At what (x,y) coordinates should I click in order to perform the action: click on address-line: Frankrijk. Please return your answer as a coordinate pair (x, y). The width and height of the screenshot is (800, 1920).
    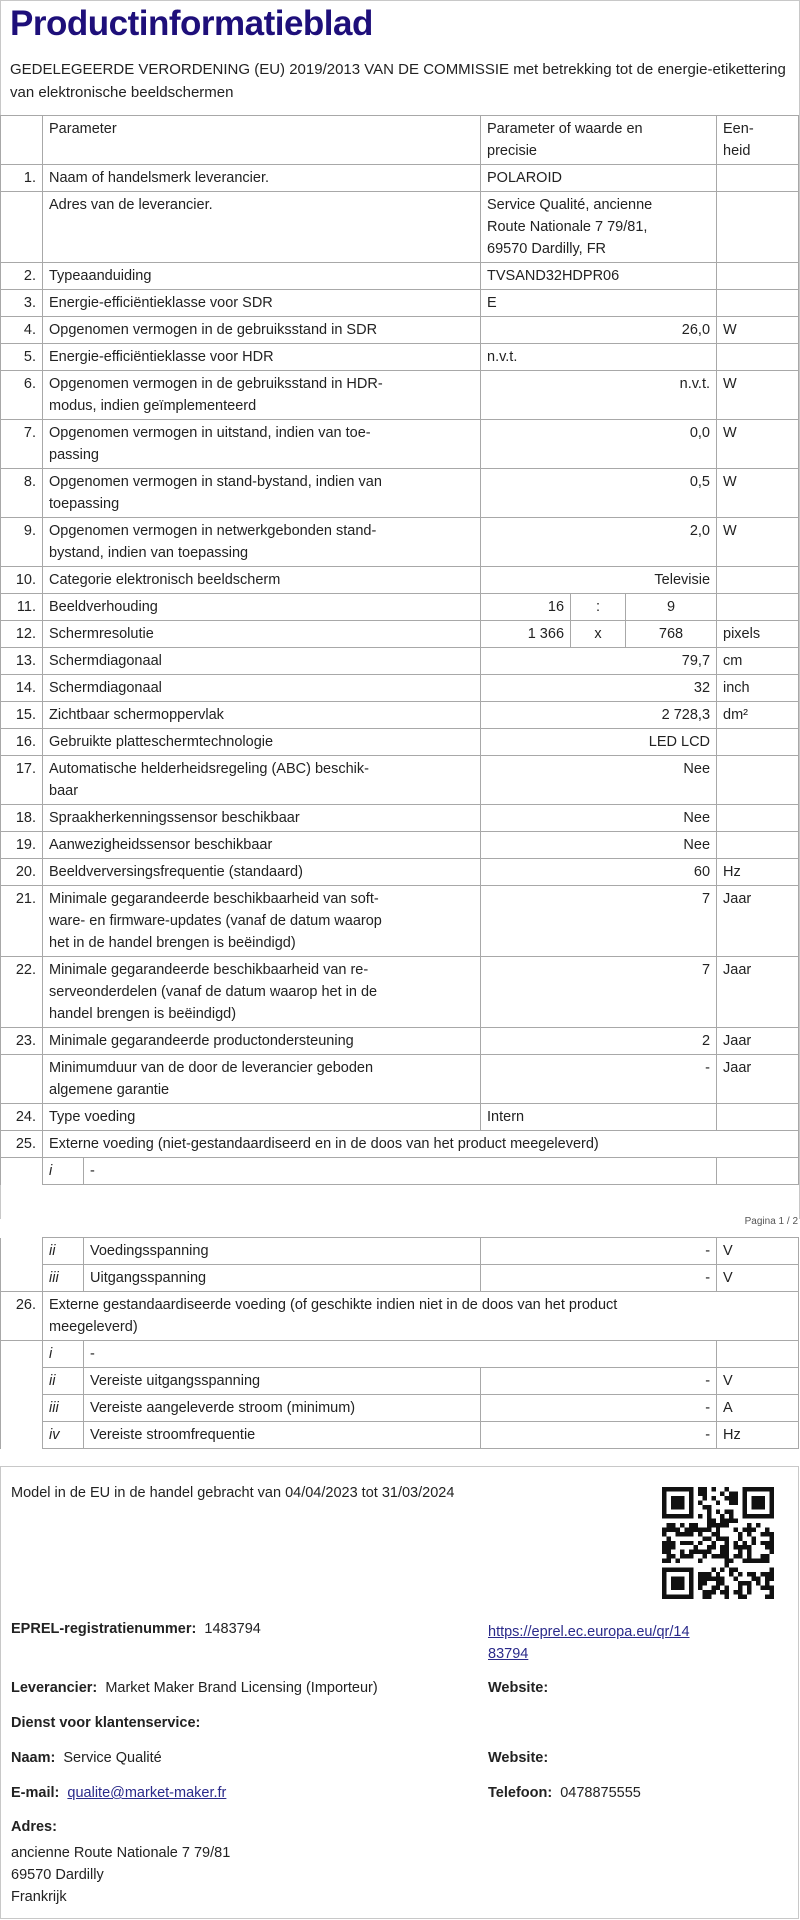
    Looking at the image, I should click on (39, 1897).